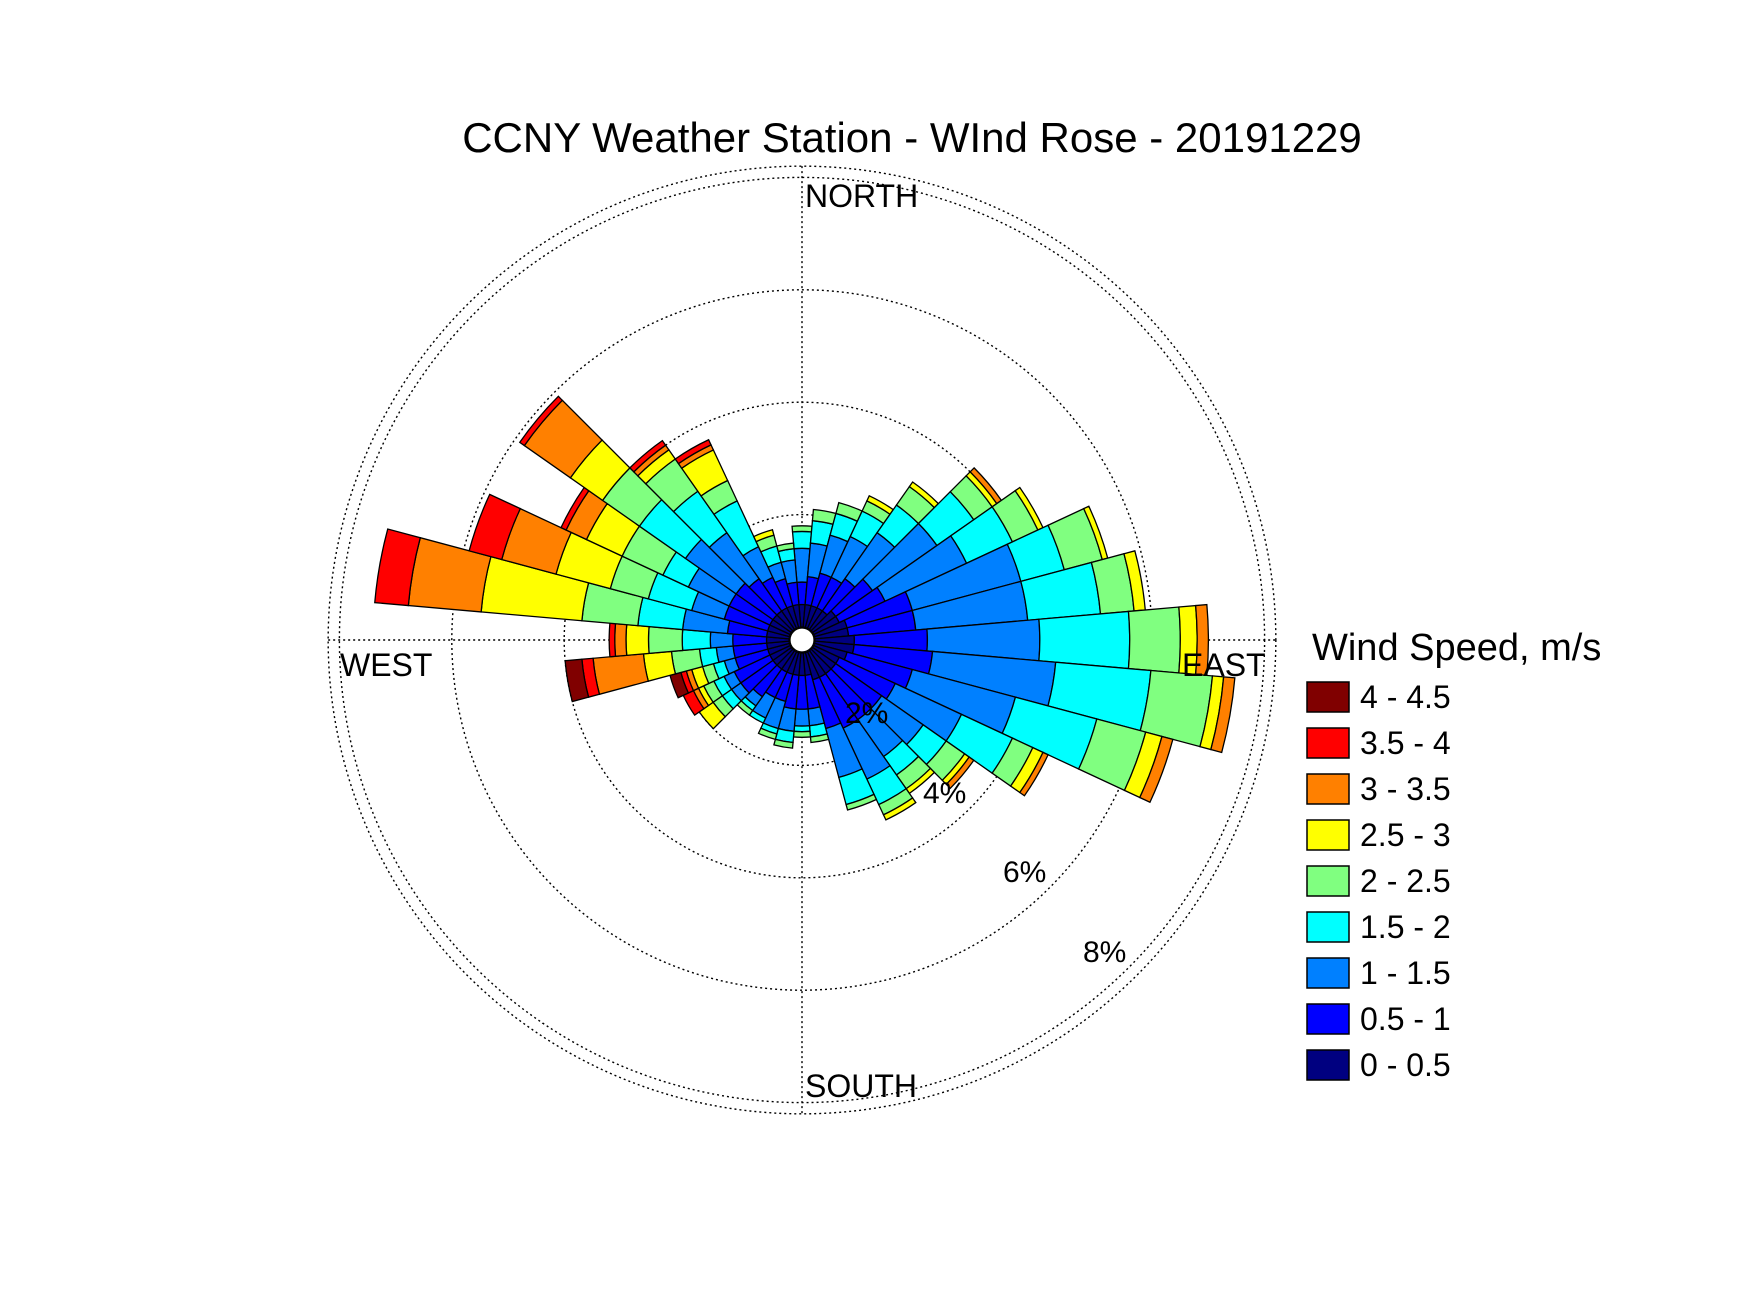 The height and width of the screenshot is (1313, 1750). What do you see at coordinates (1024, 872) in the screenshot?
I see `radial-tick-label: 6%` at bounding box center [1024, 872].